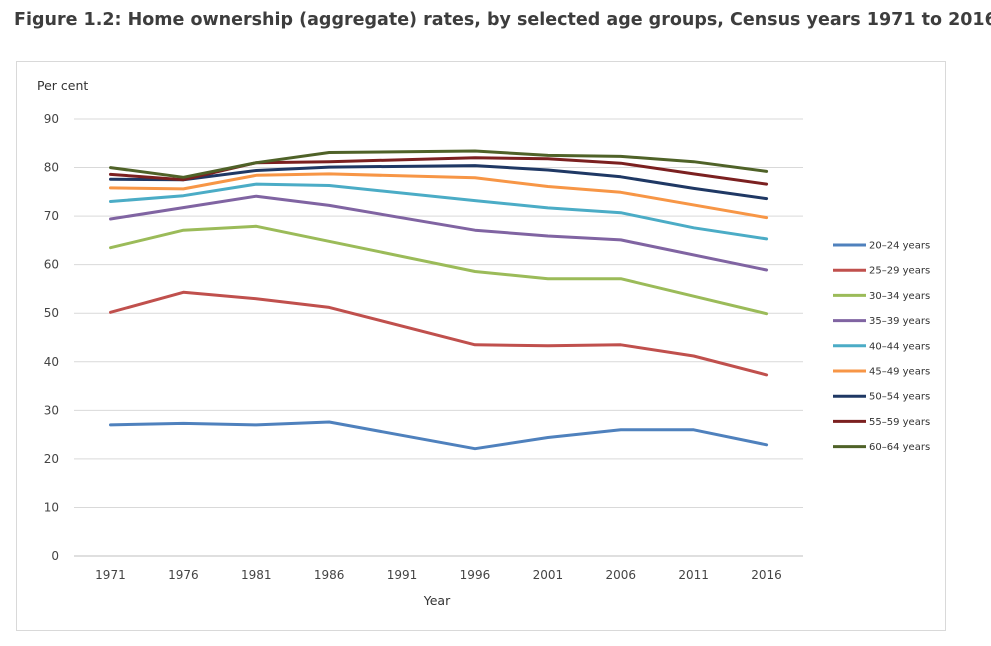 The height and width of the screenshot is (646, 991). What do you see at coordinates (51, 168) in the screenshot?
I see `y-tick-label: 80` at bounding box center [51, 168].